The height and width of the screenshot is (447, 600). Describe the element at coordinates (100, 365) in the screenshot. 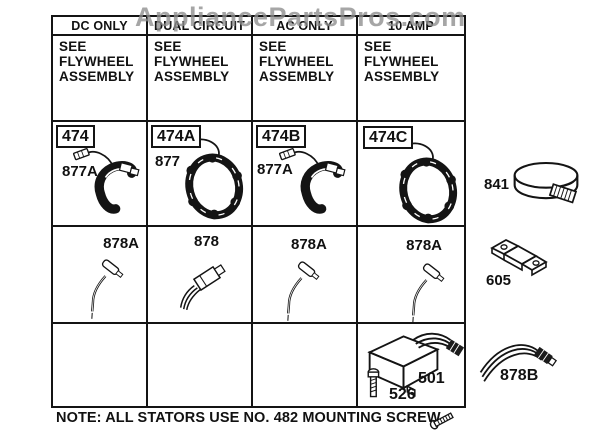

I see `empty-cell-dc` at that location.